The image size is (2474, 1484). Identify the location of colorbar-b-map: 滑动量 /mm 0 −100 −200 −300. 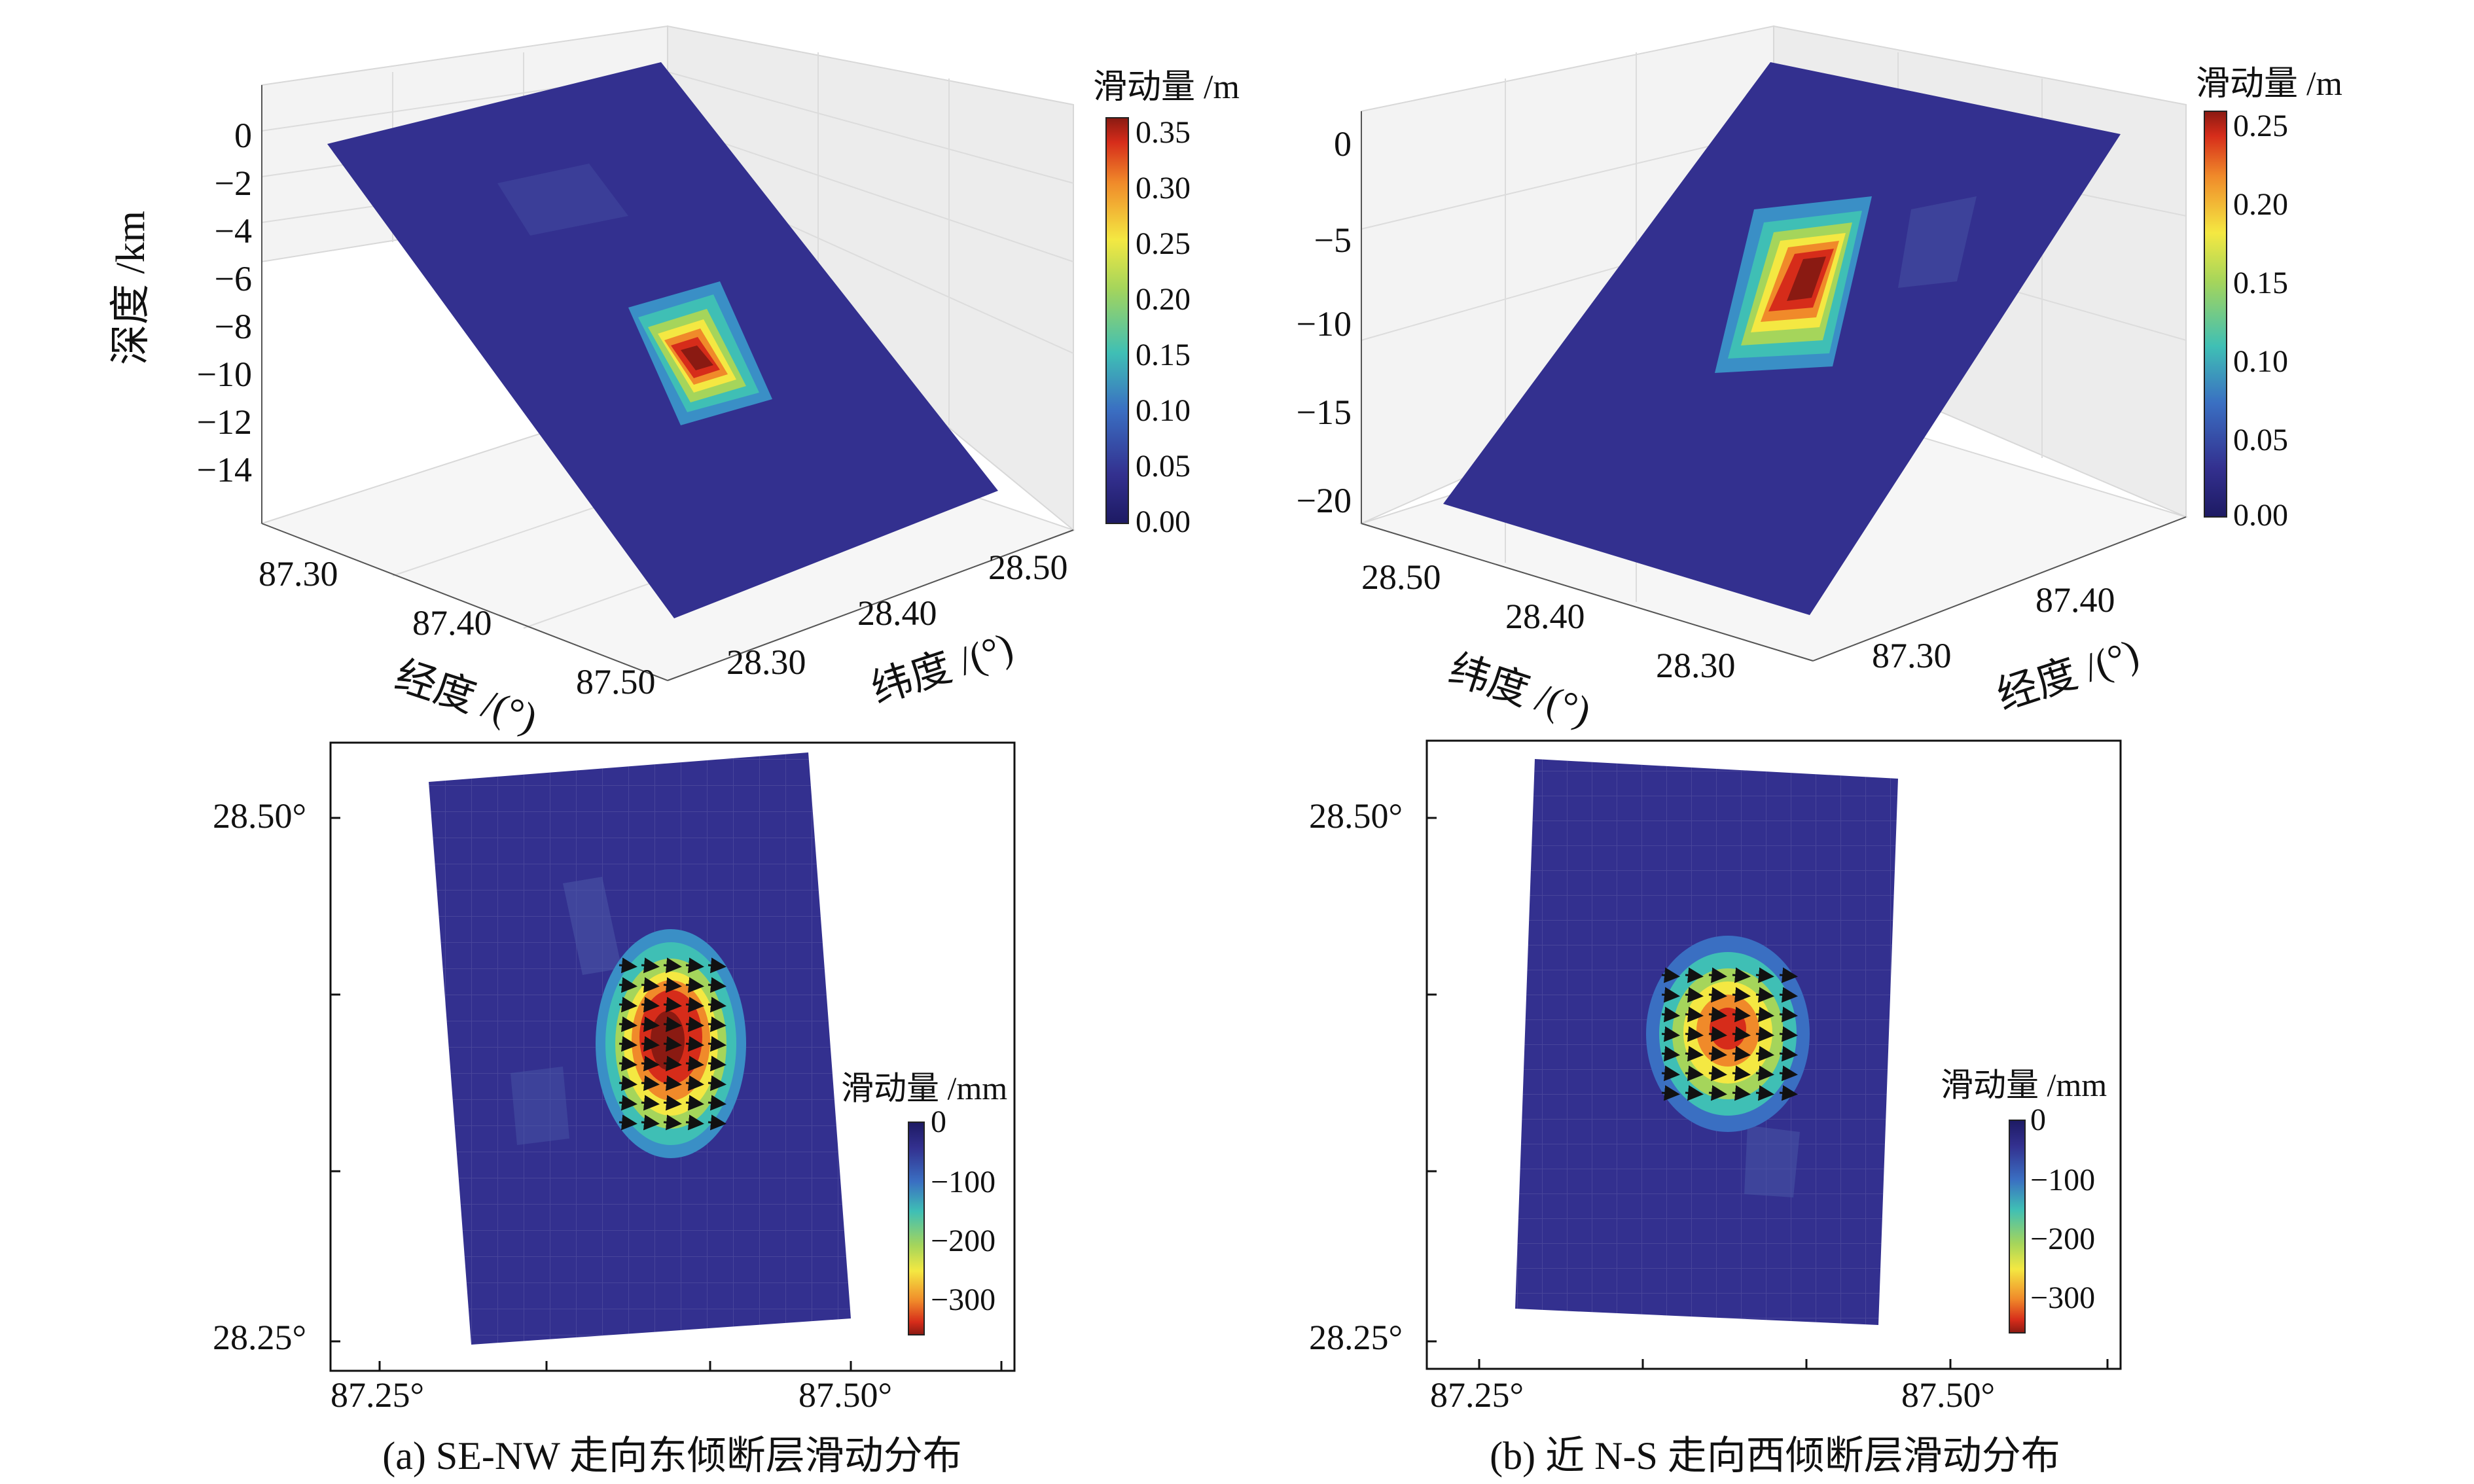
(2024, 1200).